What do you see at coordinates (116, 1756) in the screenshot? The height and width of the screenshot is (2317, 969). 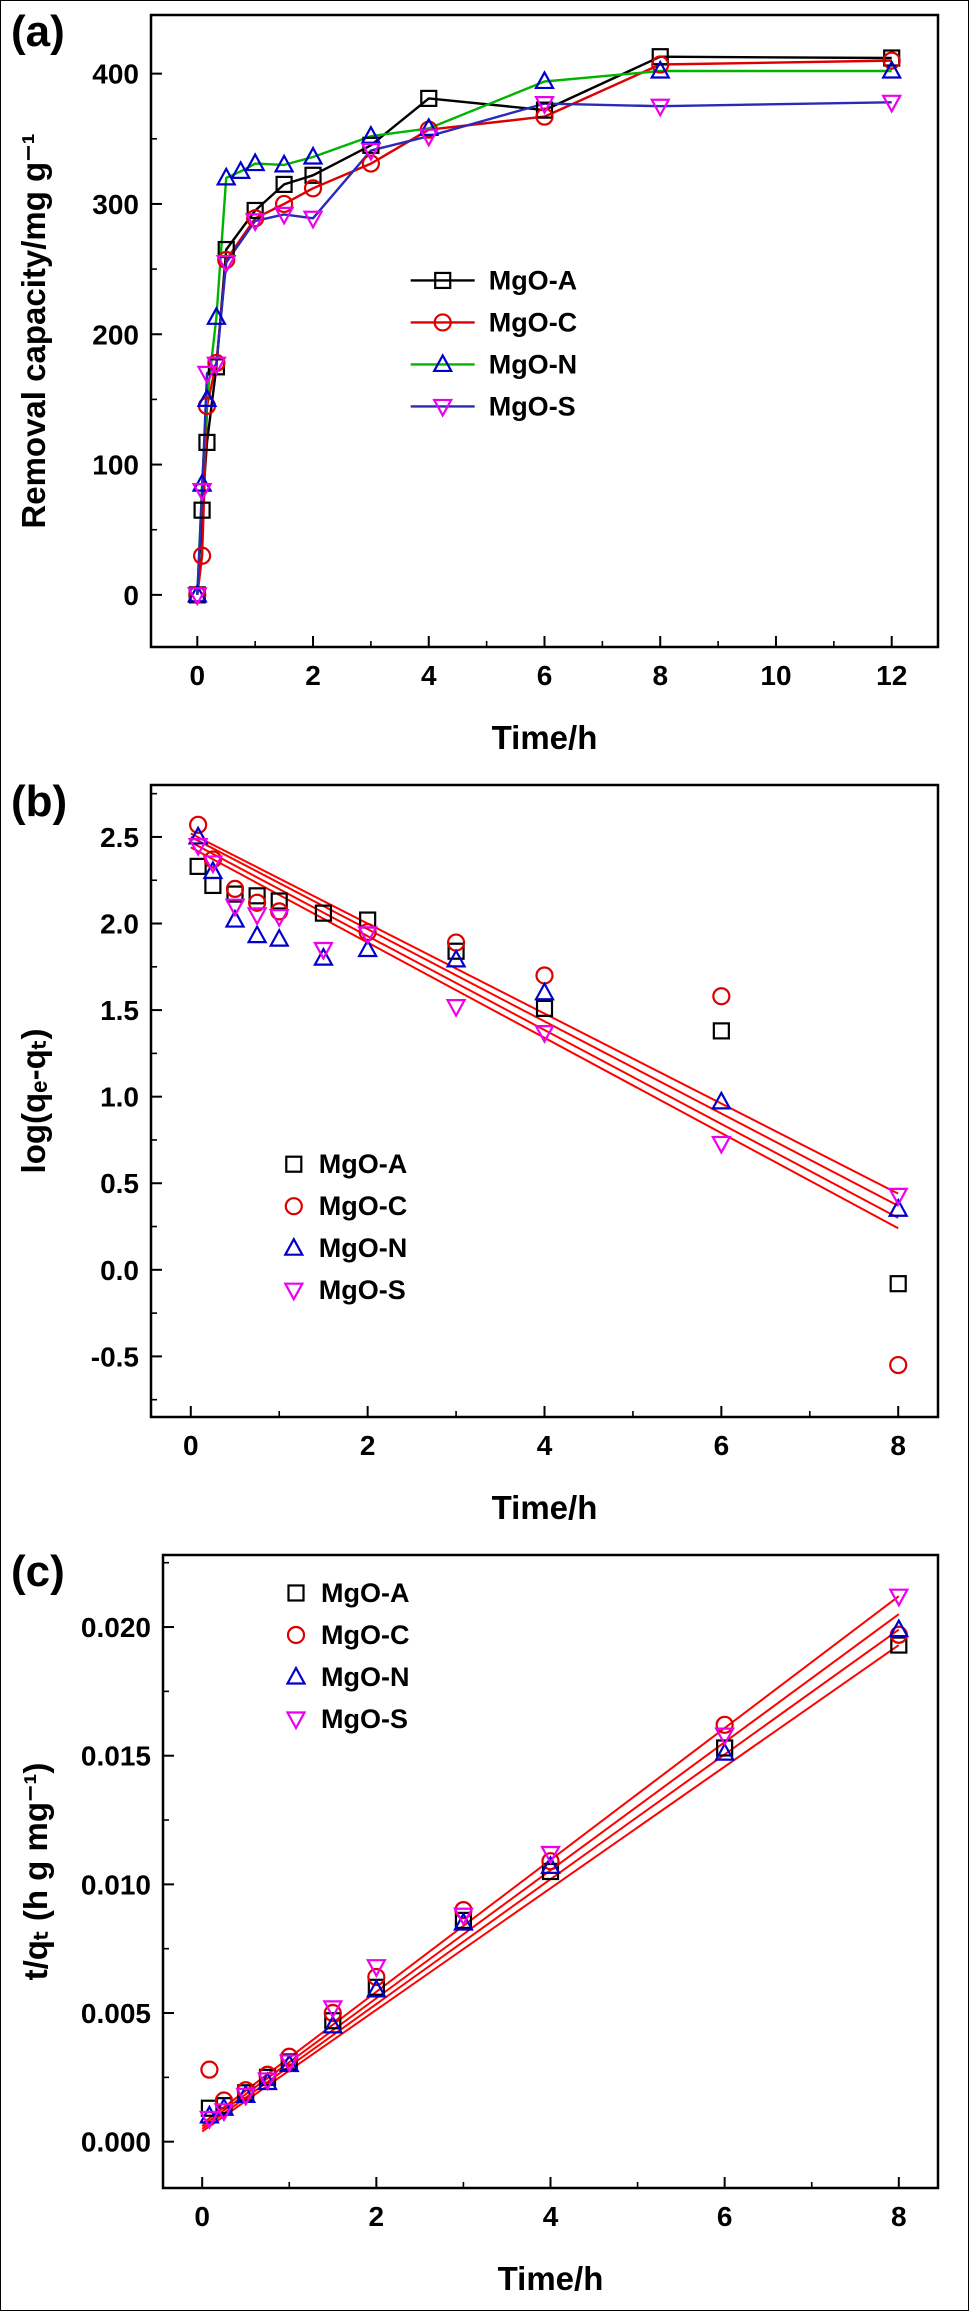 I see `svg-text: 0.015` at bounding box center [116, 1756].